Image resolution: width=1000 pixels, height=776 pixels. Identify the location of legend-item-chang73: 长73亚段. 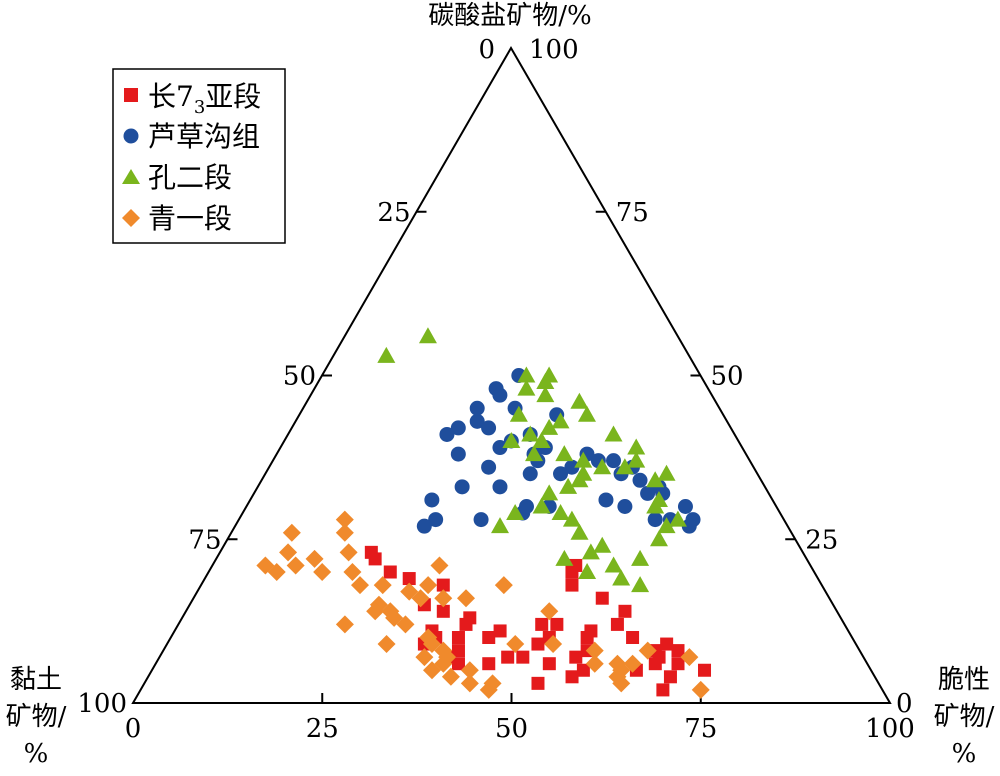
(192, 99).